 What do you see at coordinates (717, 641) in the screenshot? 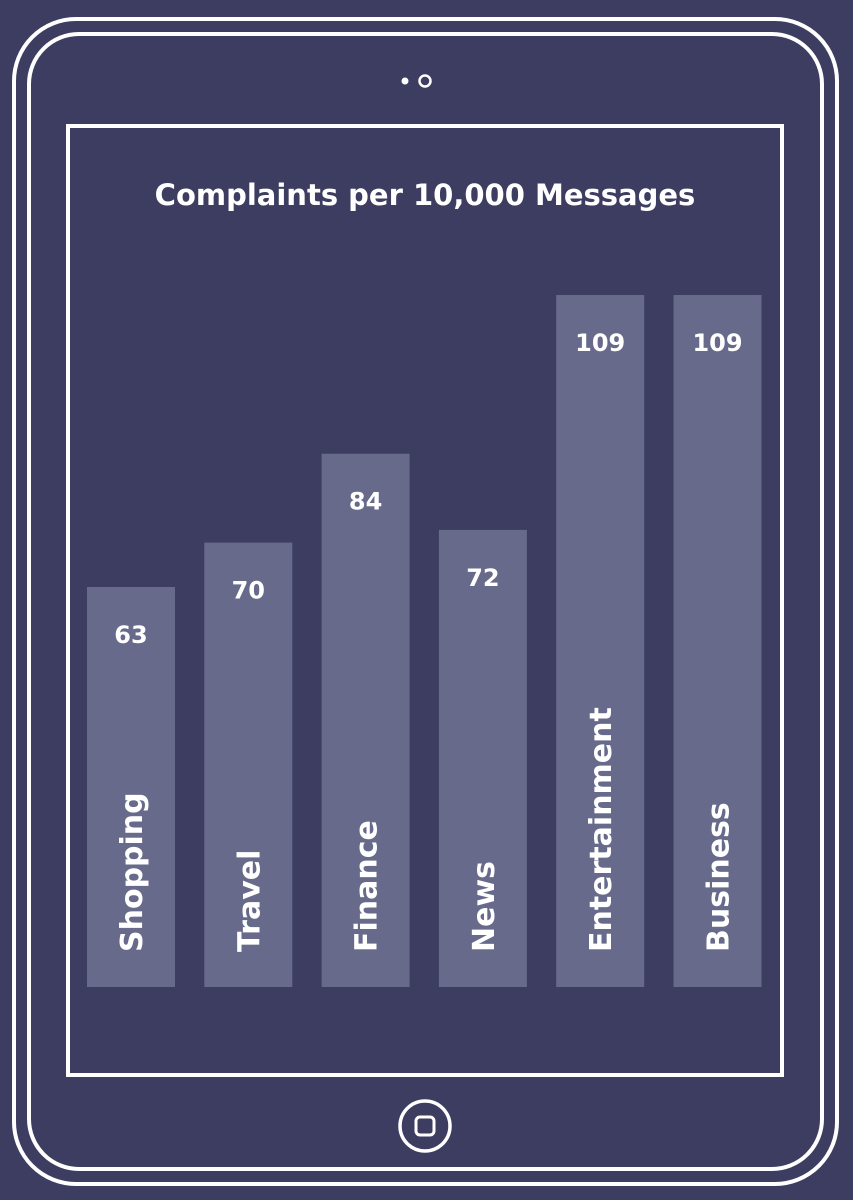
I see `bar-business` at bounding box center [717, 641].